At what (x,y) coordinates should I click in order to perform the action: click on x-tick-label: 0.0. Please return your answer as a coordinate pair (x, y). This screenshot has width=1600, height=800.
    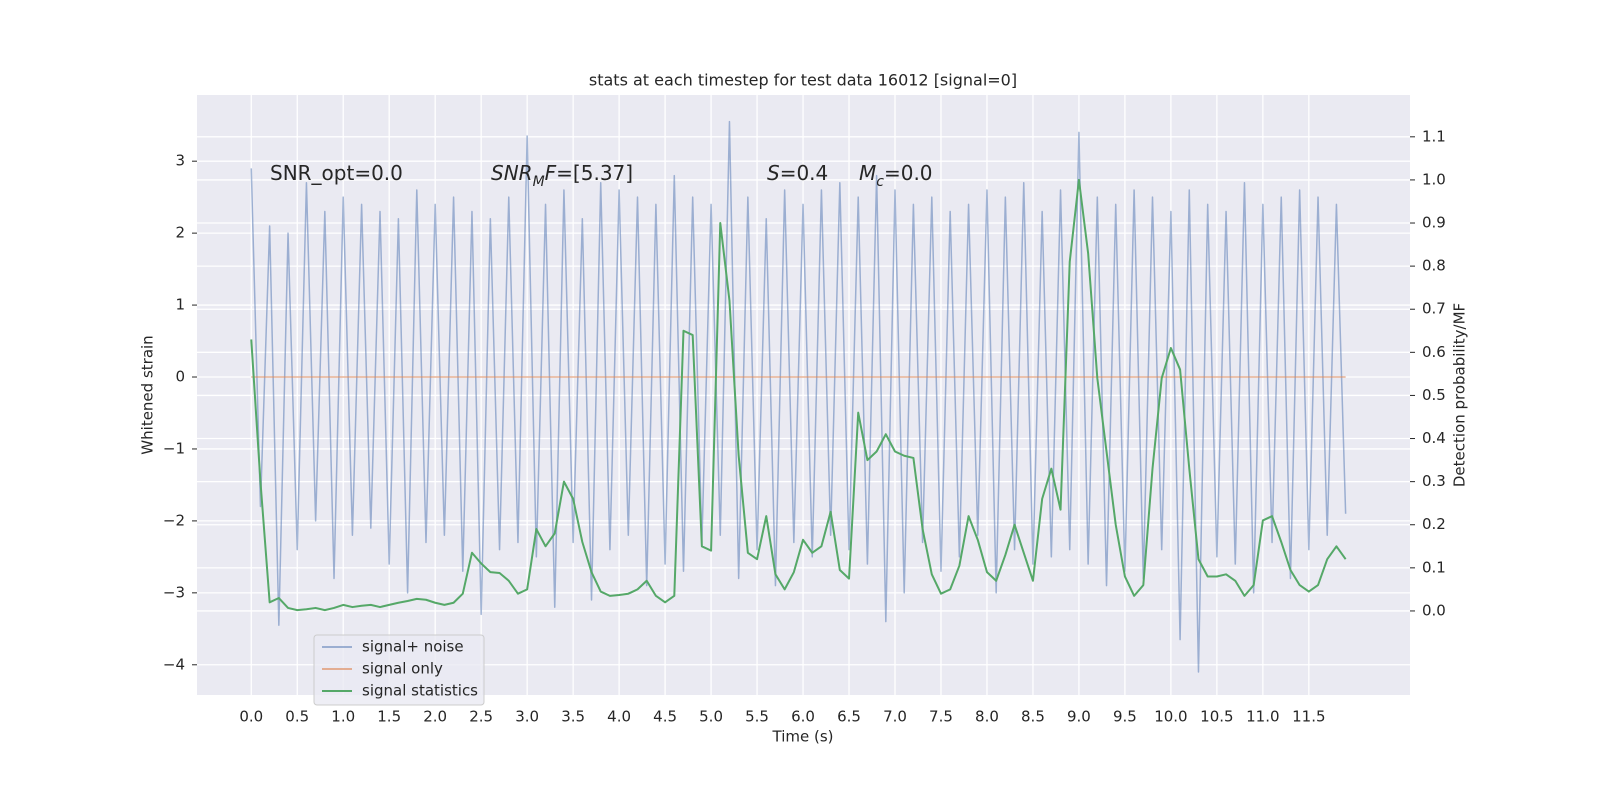
    Looking at the image, I should click on (251, 717).